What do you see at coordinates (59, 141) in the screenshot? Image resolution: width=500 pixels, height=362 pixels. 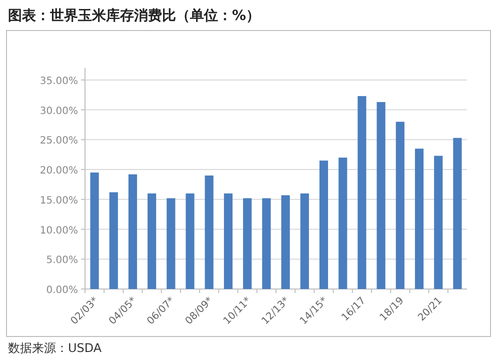 I see `y-tick-label: 25.00%` at bounding box center [59, 141].